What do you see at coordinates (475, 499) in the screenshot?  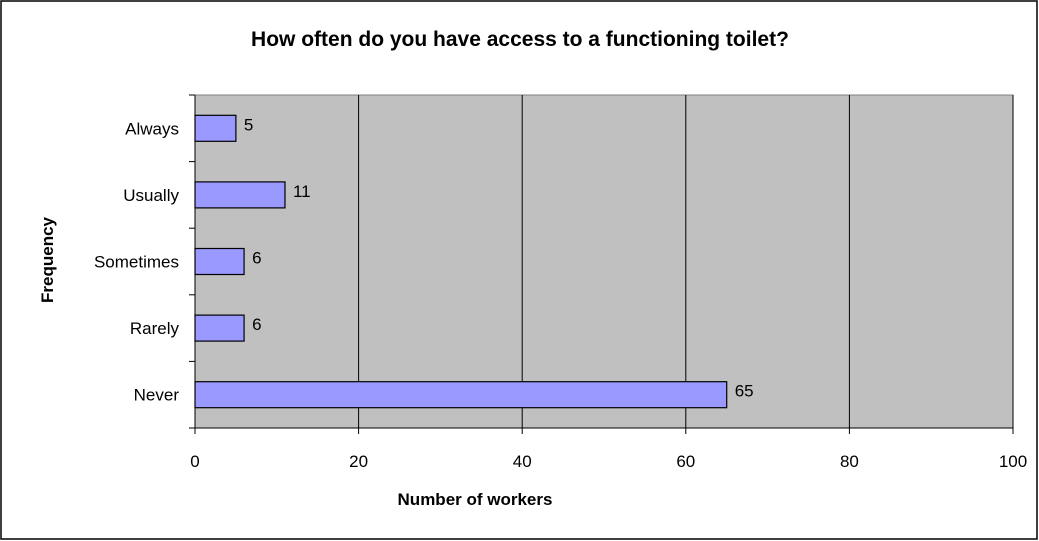 I see `x-axis-title: Number of workers` at bounding box center [475, 499].